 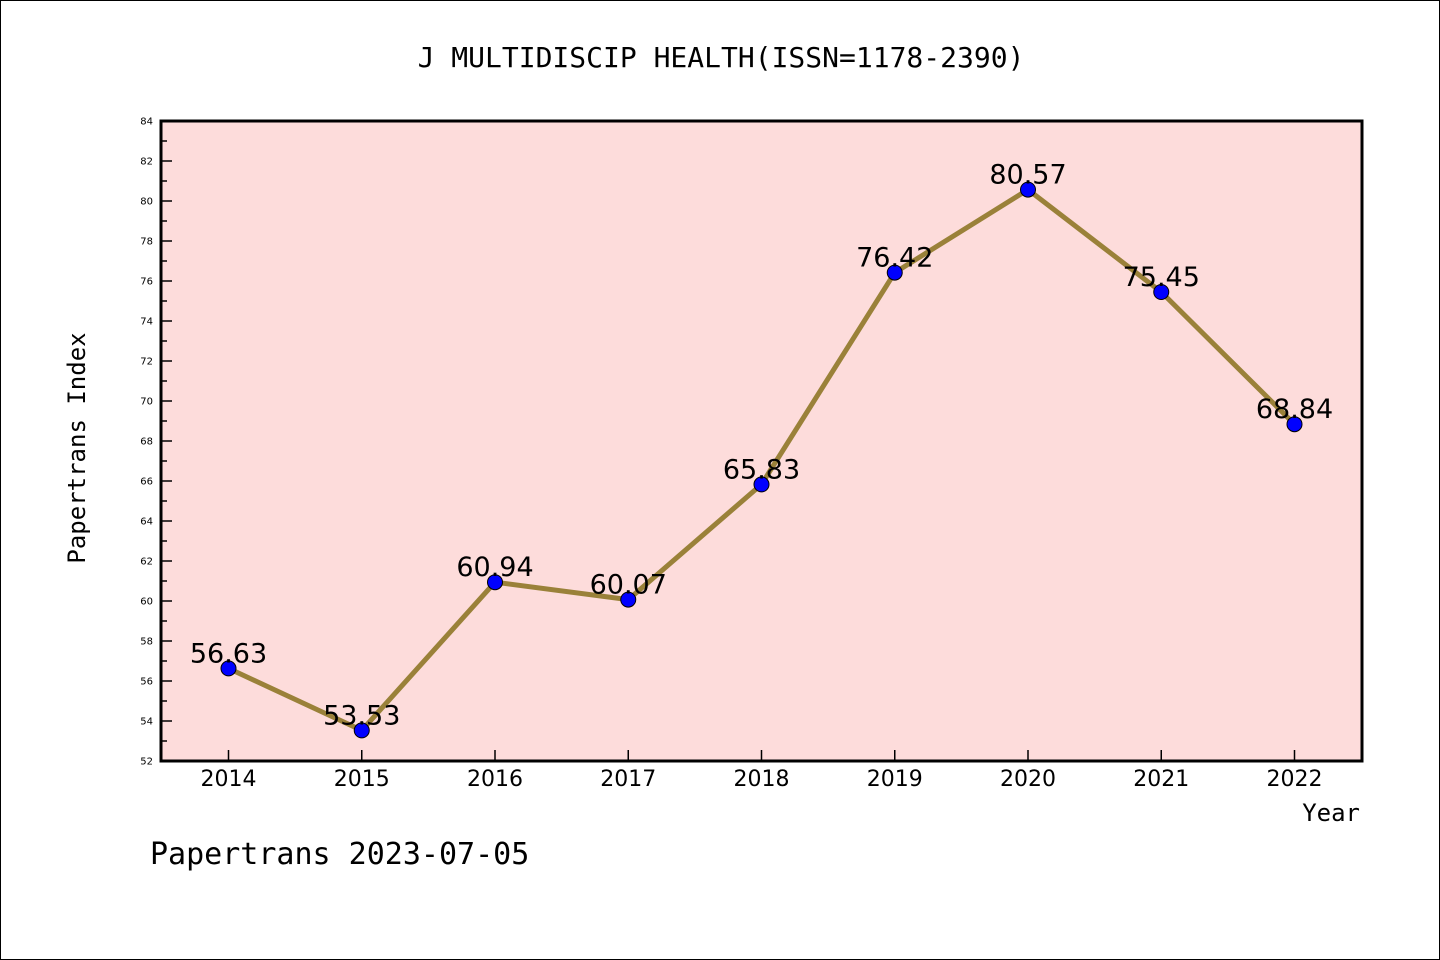 I want to click on y-tick-label: 56, so click(x=146, y=682).